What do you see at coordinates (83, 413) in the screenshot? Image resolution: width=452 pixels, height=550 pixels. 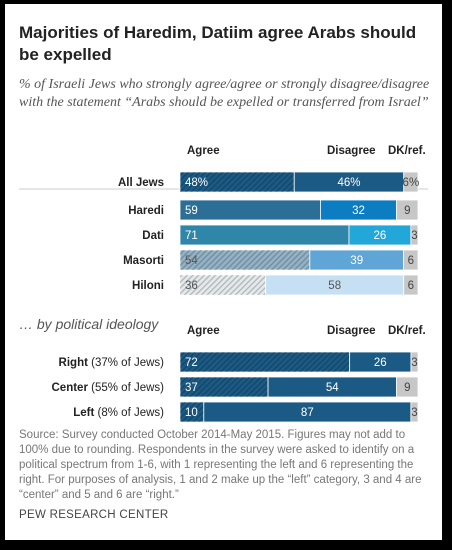 I see `row-label-name: Left` at bounding box center [83, 413].